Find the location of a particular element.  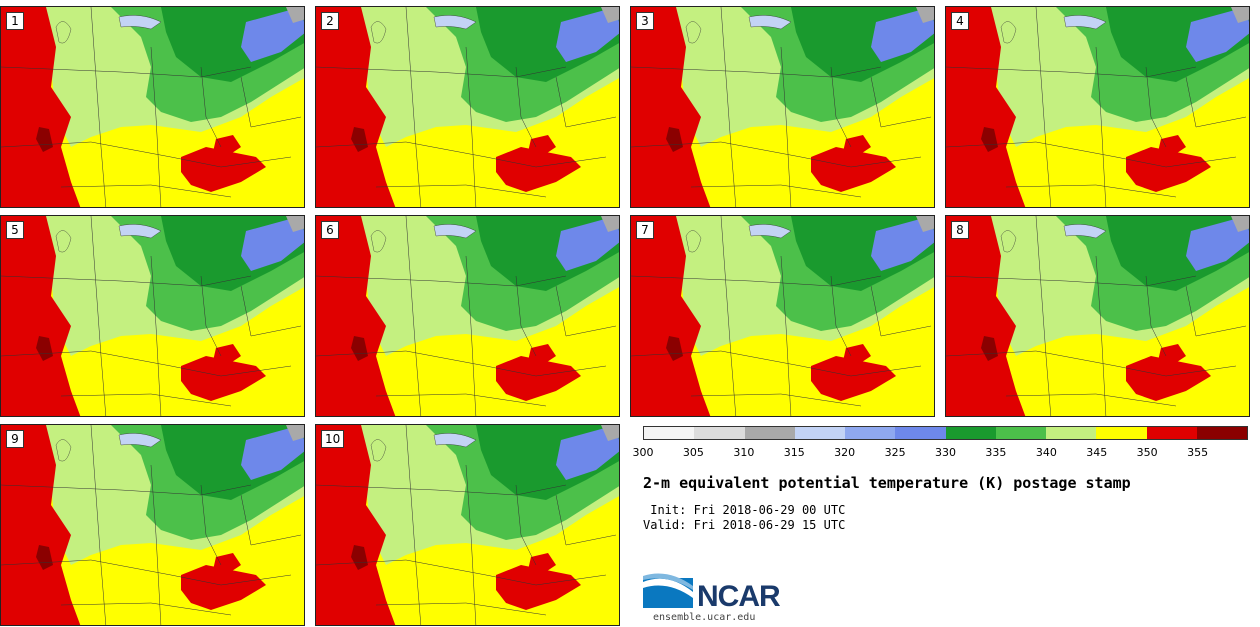

colorbar-tick-label: 310 is located at coordinates (744, 452).